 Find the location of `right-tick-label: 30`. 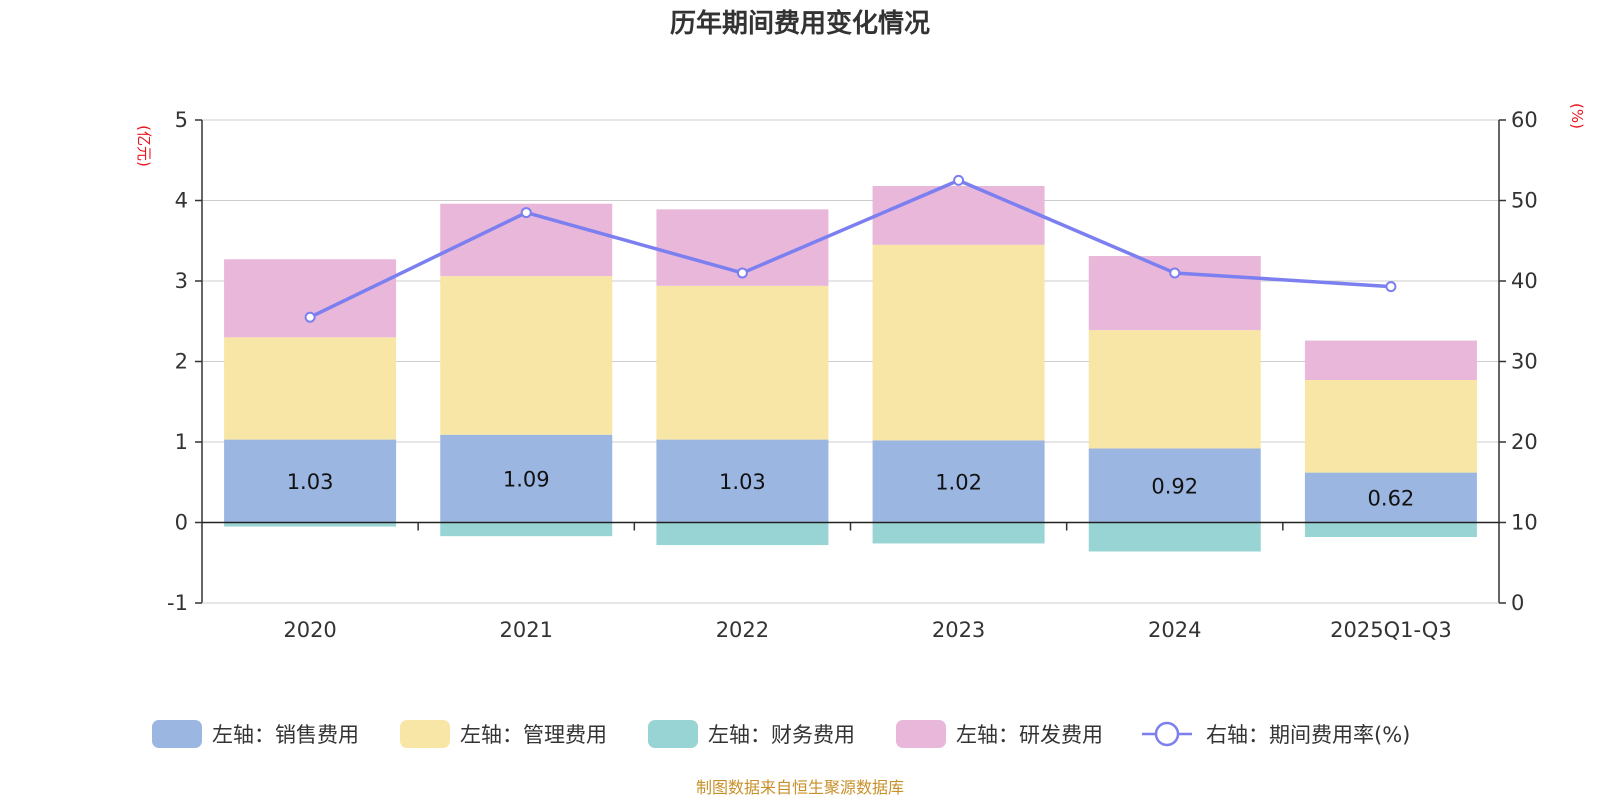

right-tick-label: 30 is located at coordinates (1524, 362).